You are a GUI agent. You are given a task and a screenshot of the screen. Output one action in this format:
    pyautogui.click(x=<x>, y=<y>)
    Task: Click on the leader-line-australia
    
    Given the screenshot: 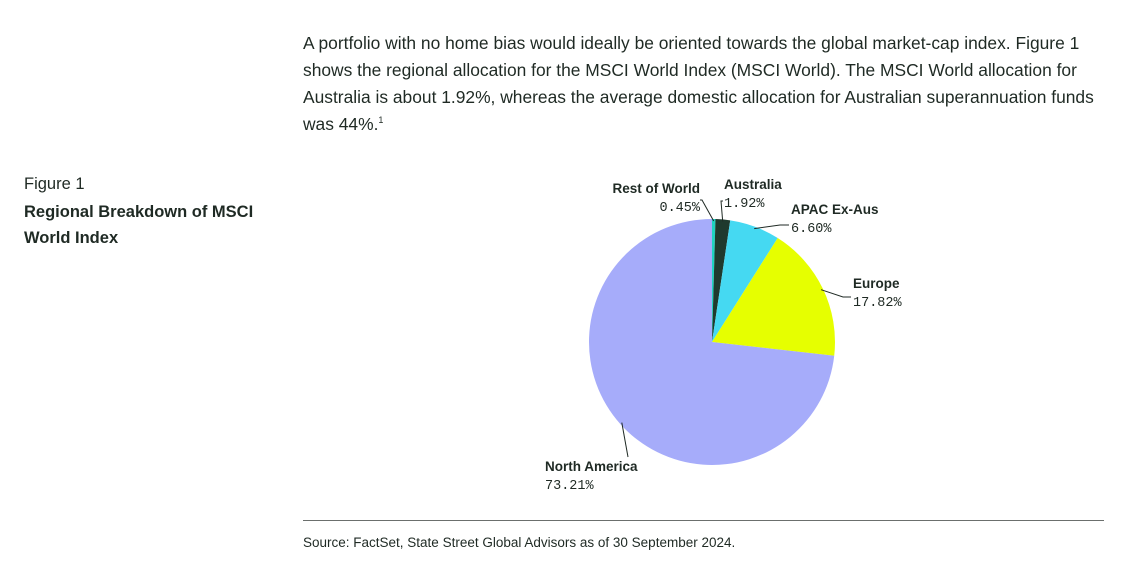 What is the action you would take?
    pyautogui.click(x=722, y=211)
    